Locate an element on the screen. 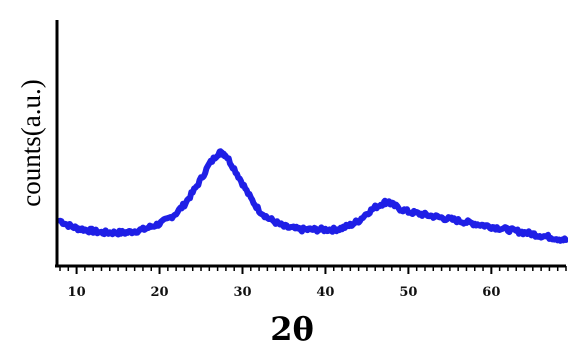 The width and height of the screenshot is (568, 350). x-tick-label: 60 is located at coordinates (491, 292).